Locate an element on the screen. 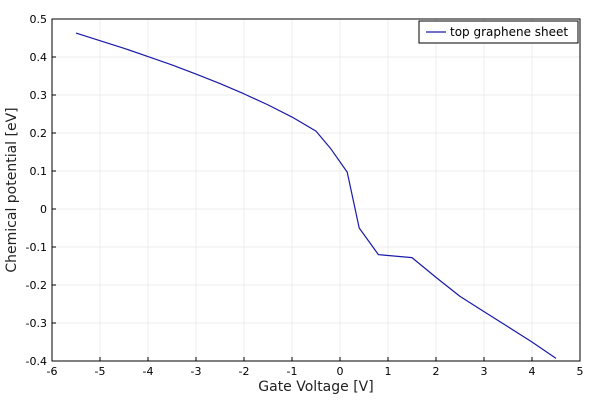 This screenshot has height=400, width=600. x-tick-label: -5 is located at coordinates (100, 371).